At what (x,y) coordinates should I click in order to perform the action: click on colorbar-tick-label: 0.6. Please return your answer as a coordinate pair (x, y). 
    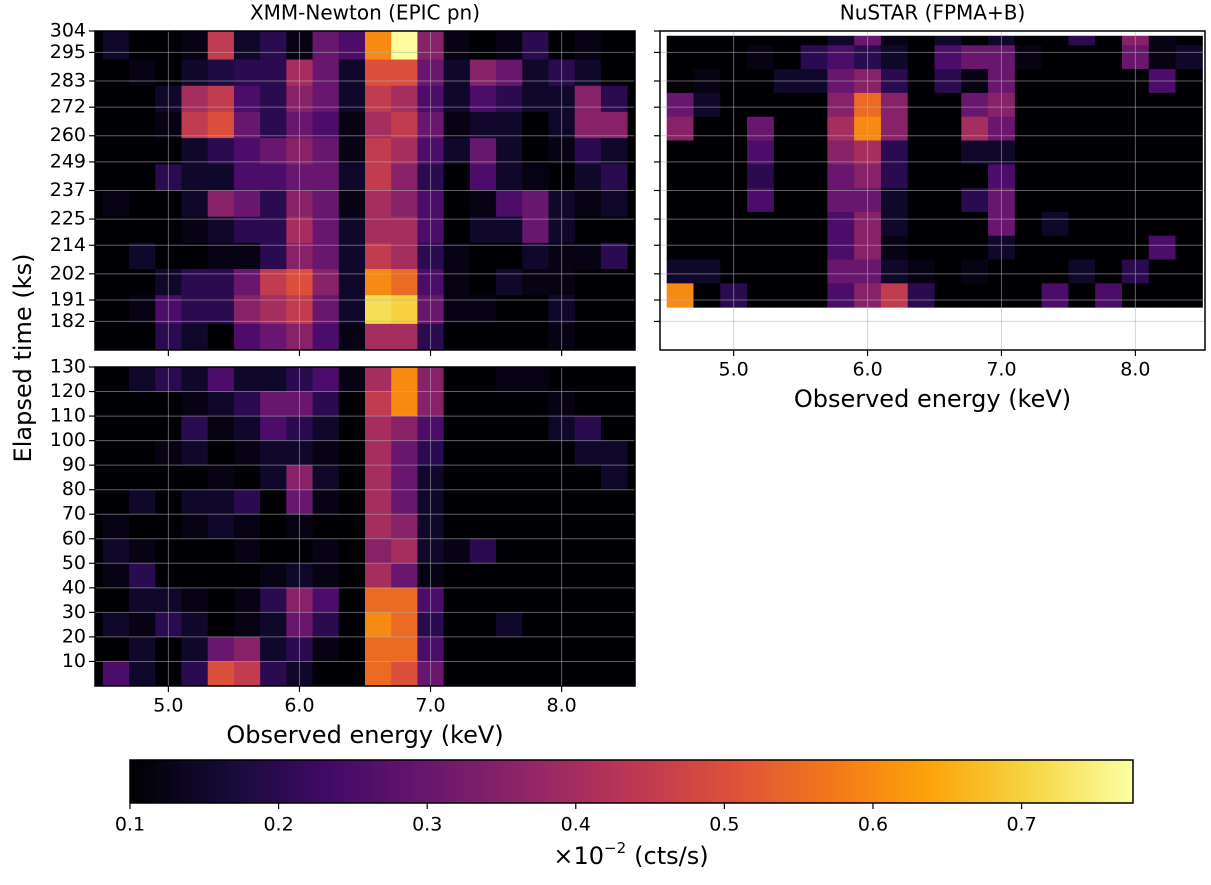
    Looking at the image, I should click on (873, 825).